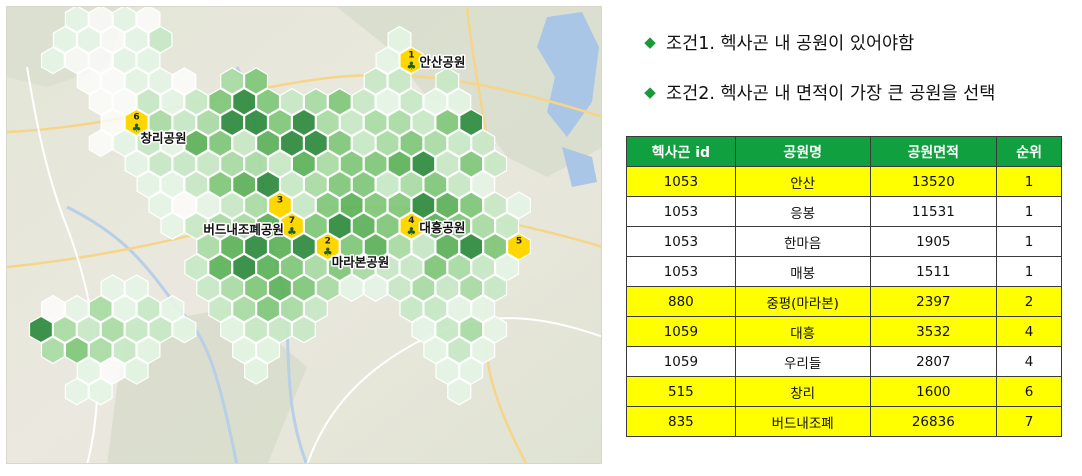 The height and width of the screenshot is (476, 1082). Describe the element at coordinates (933, 211) in the screenshot. I see `cell-park-area: 11531` at that location.